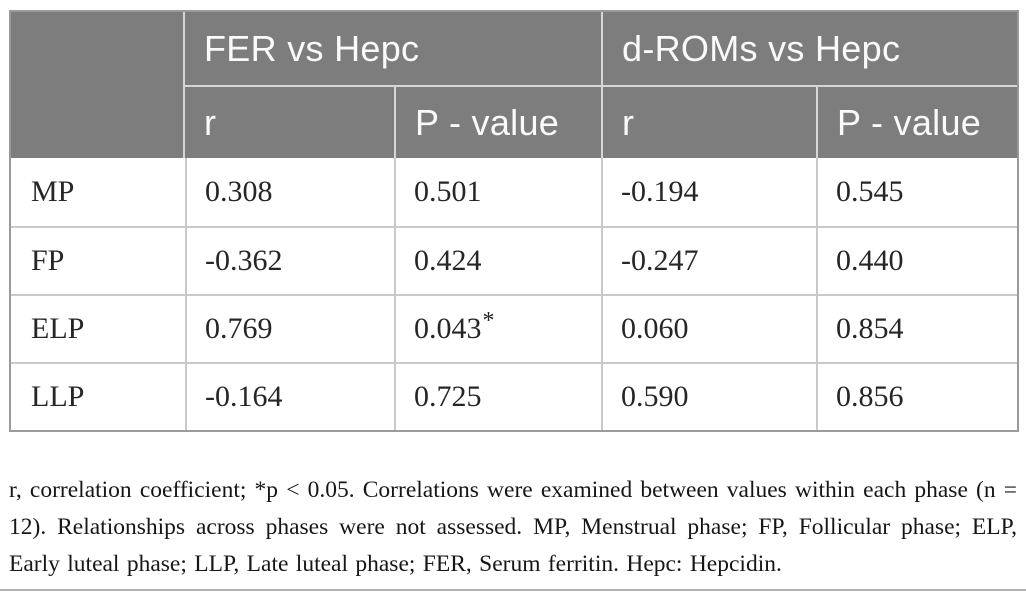 This screenshot has height=595, width=1026. I want to click on significance-star: *, so click(488, 320).